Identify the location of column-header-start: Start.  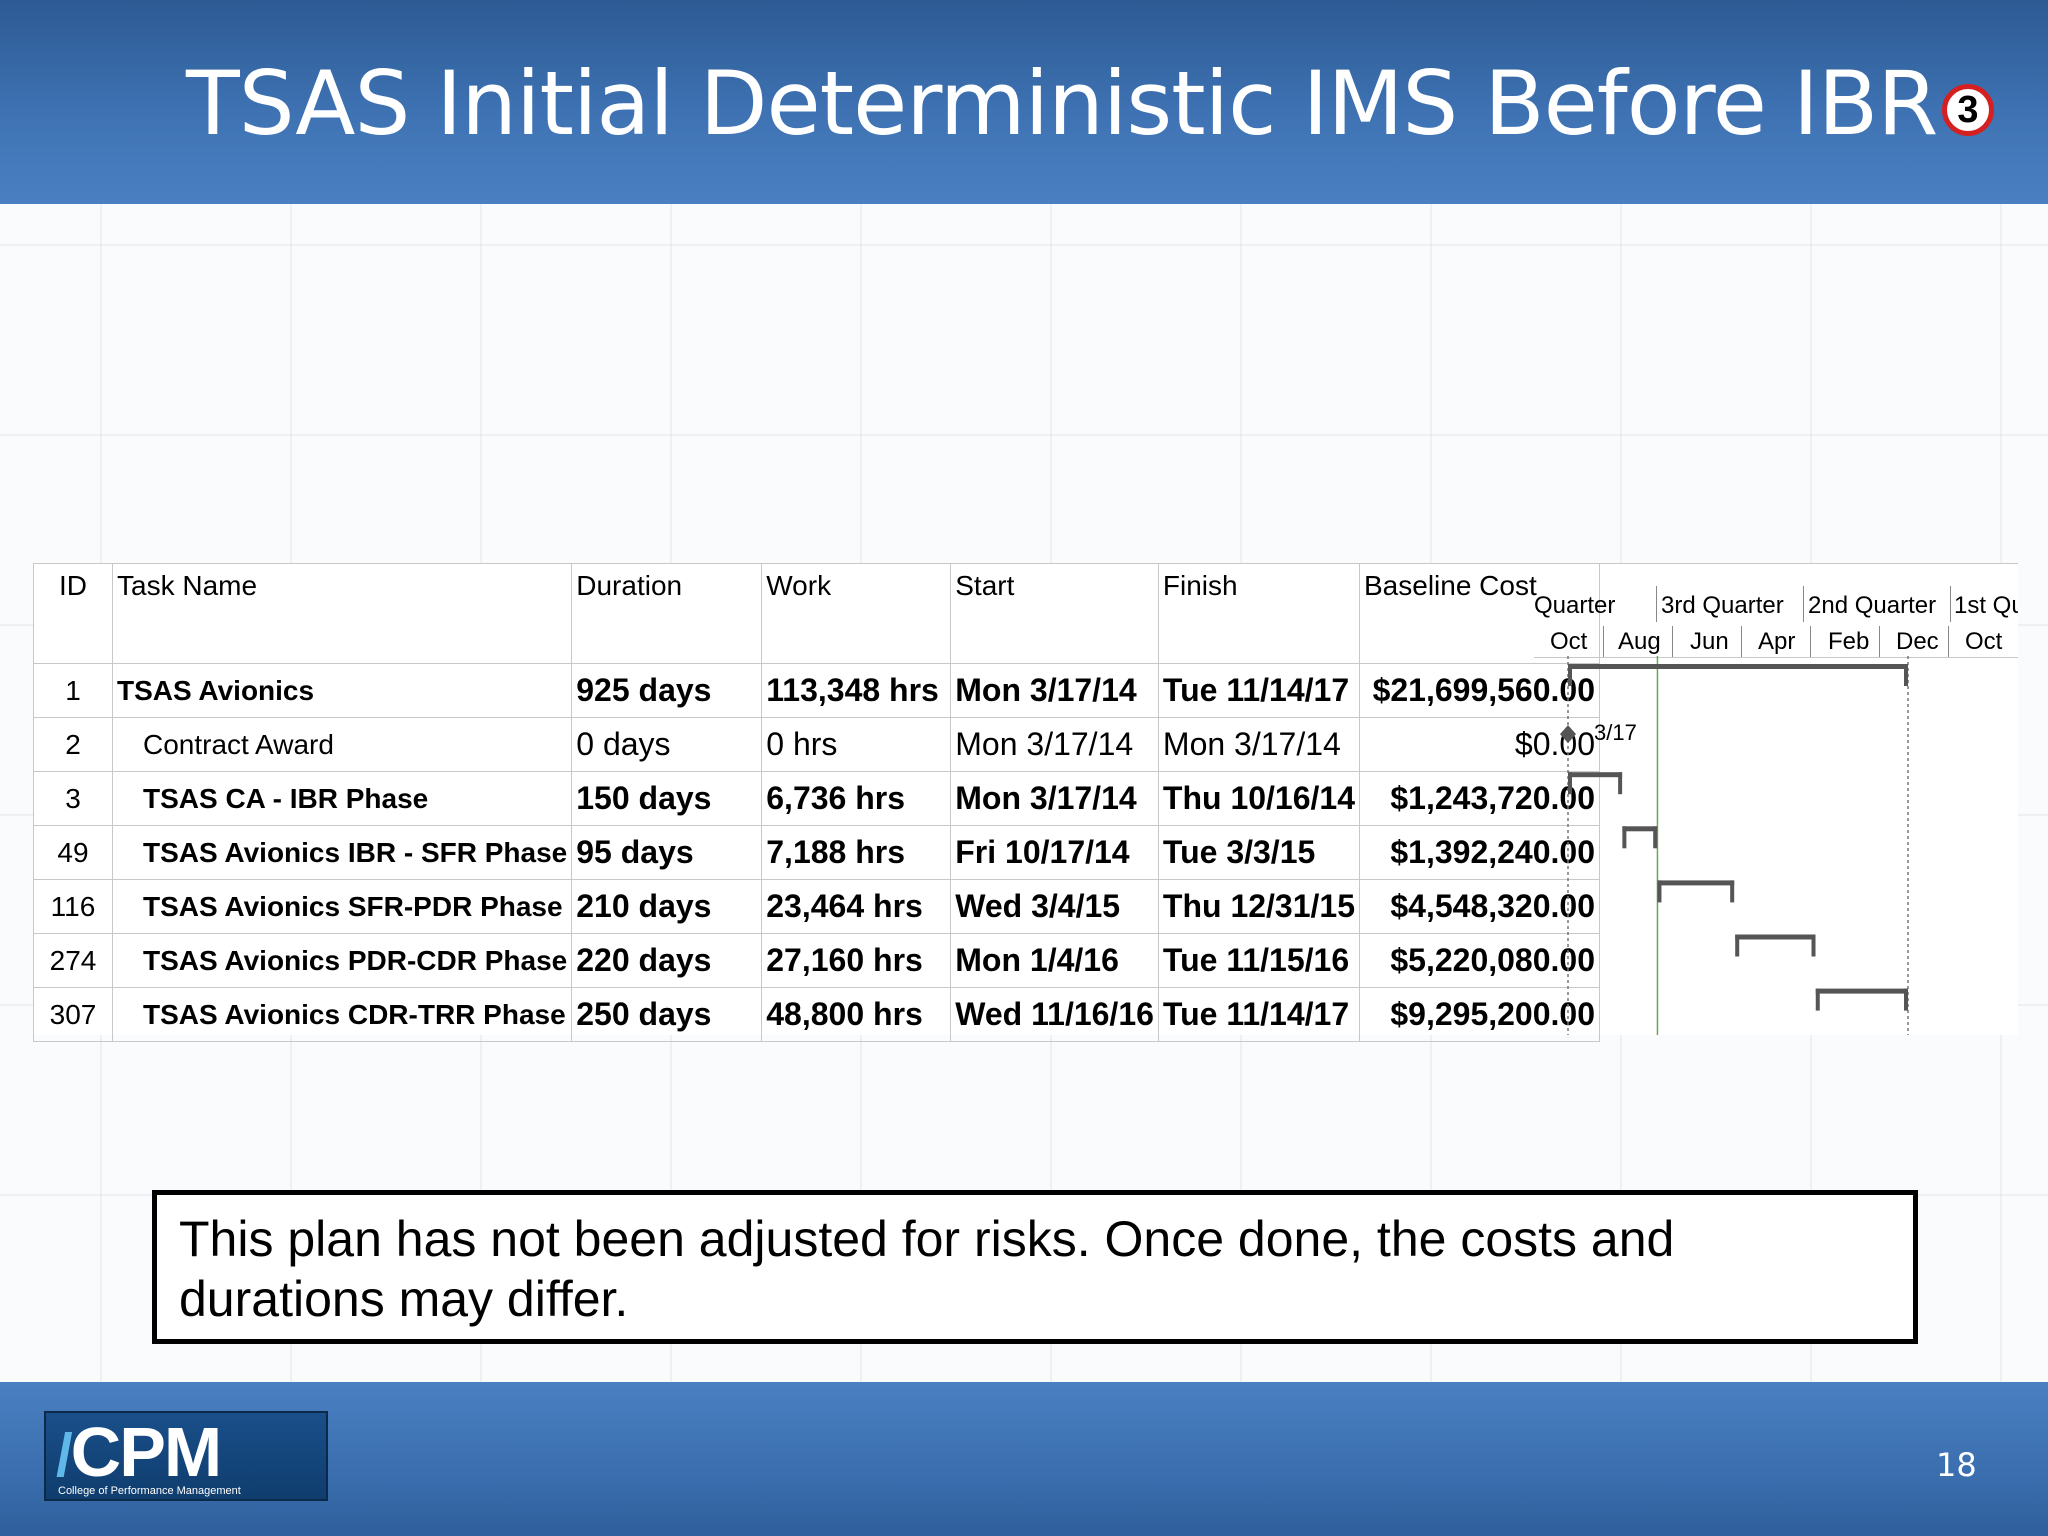
(1054, 613).